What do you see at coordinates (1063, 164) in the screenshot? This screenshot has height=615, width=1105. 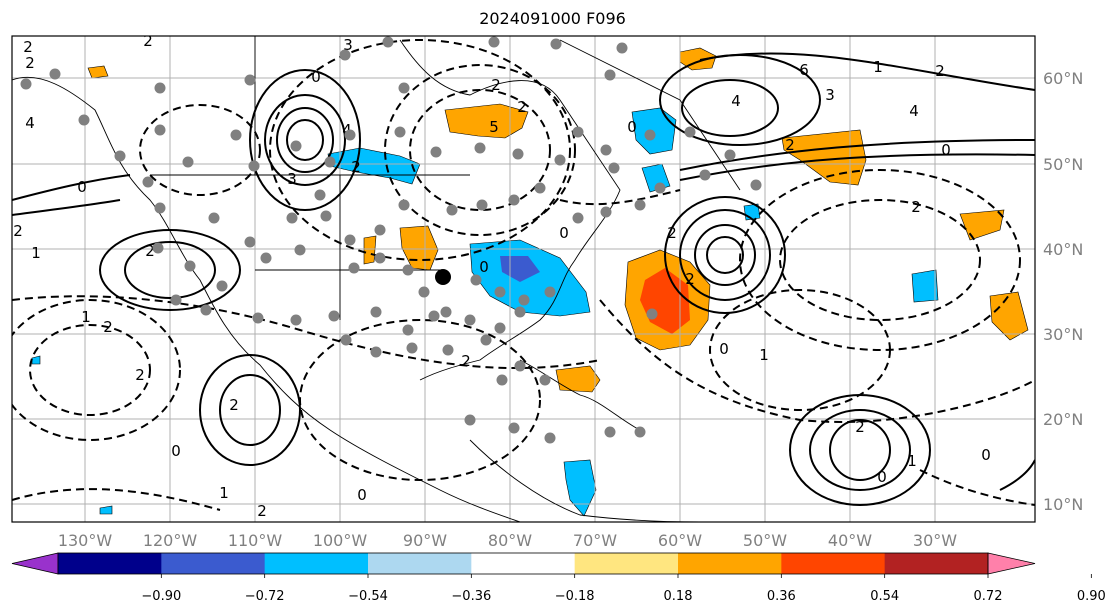 I see `latitude-tick-label: 50°N` at bounding box center [1063, 164].